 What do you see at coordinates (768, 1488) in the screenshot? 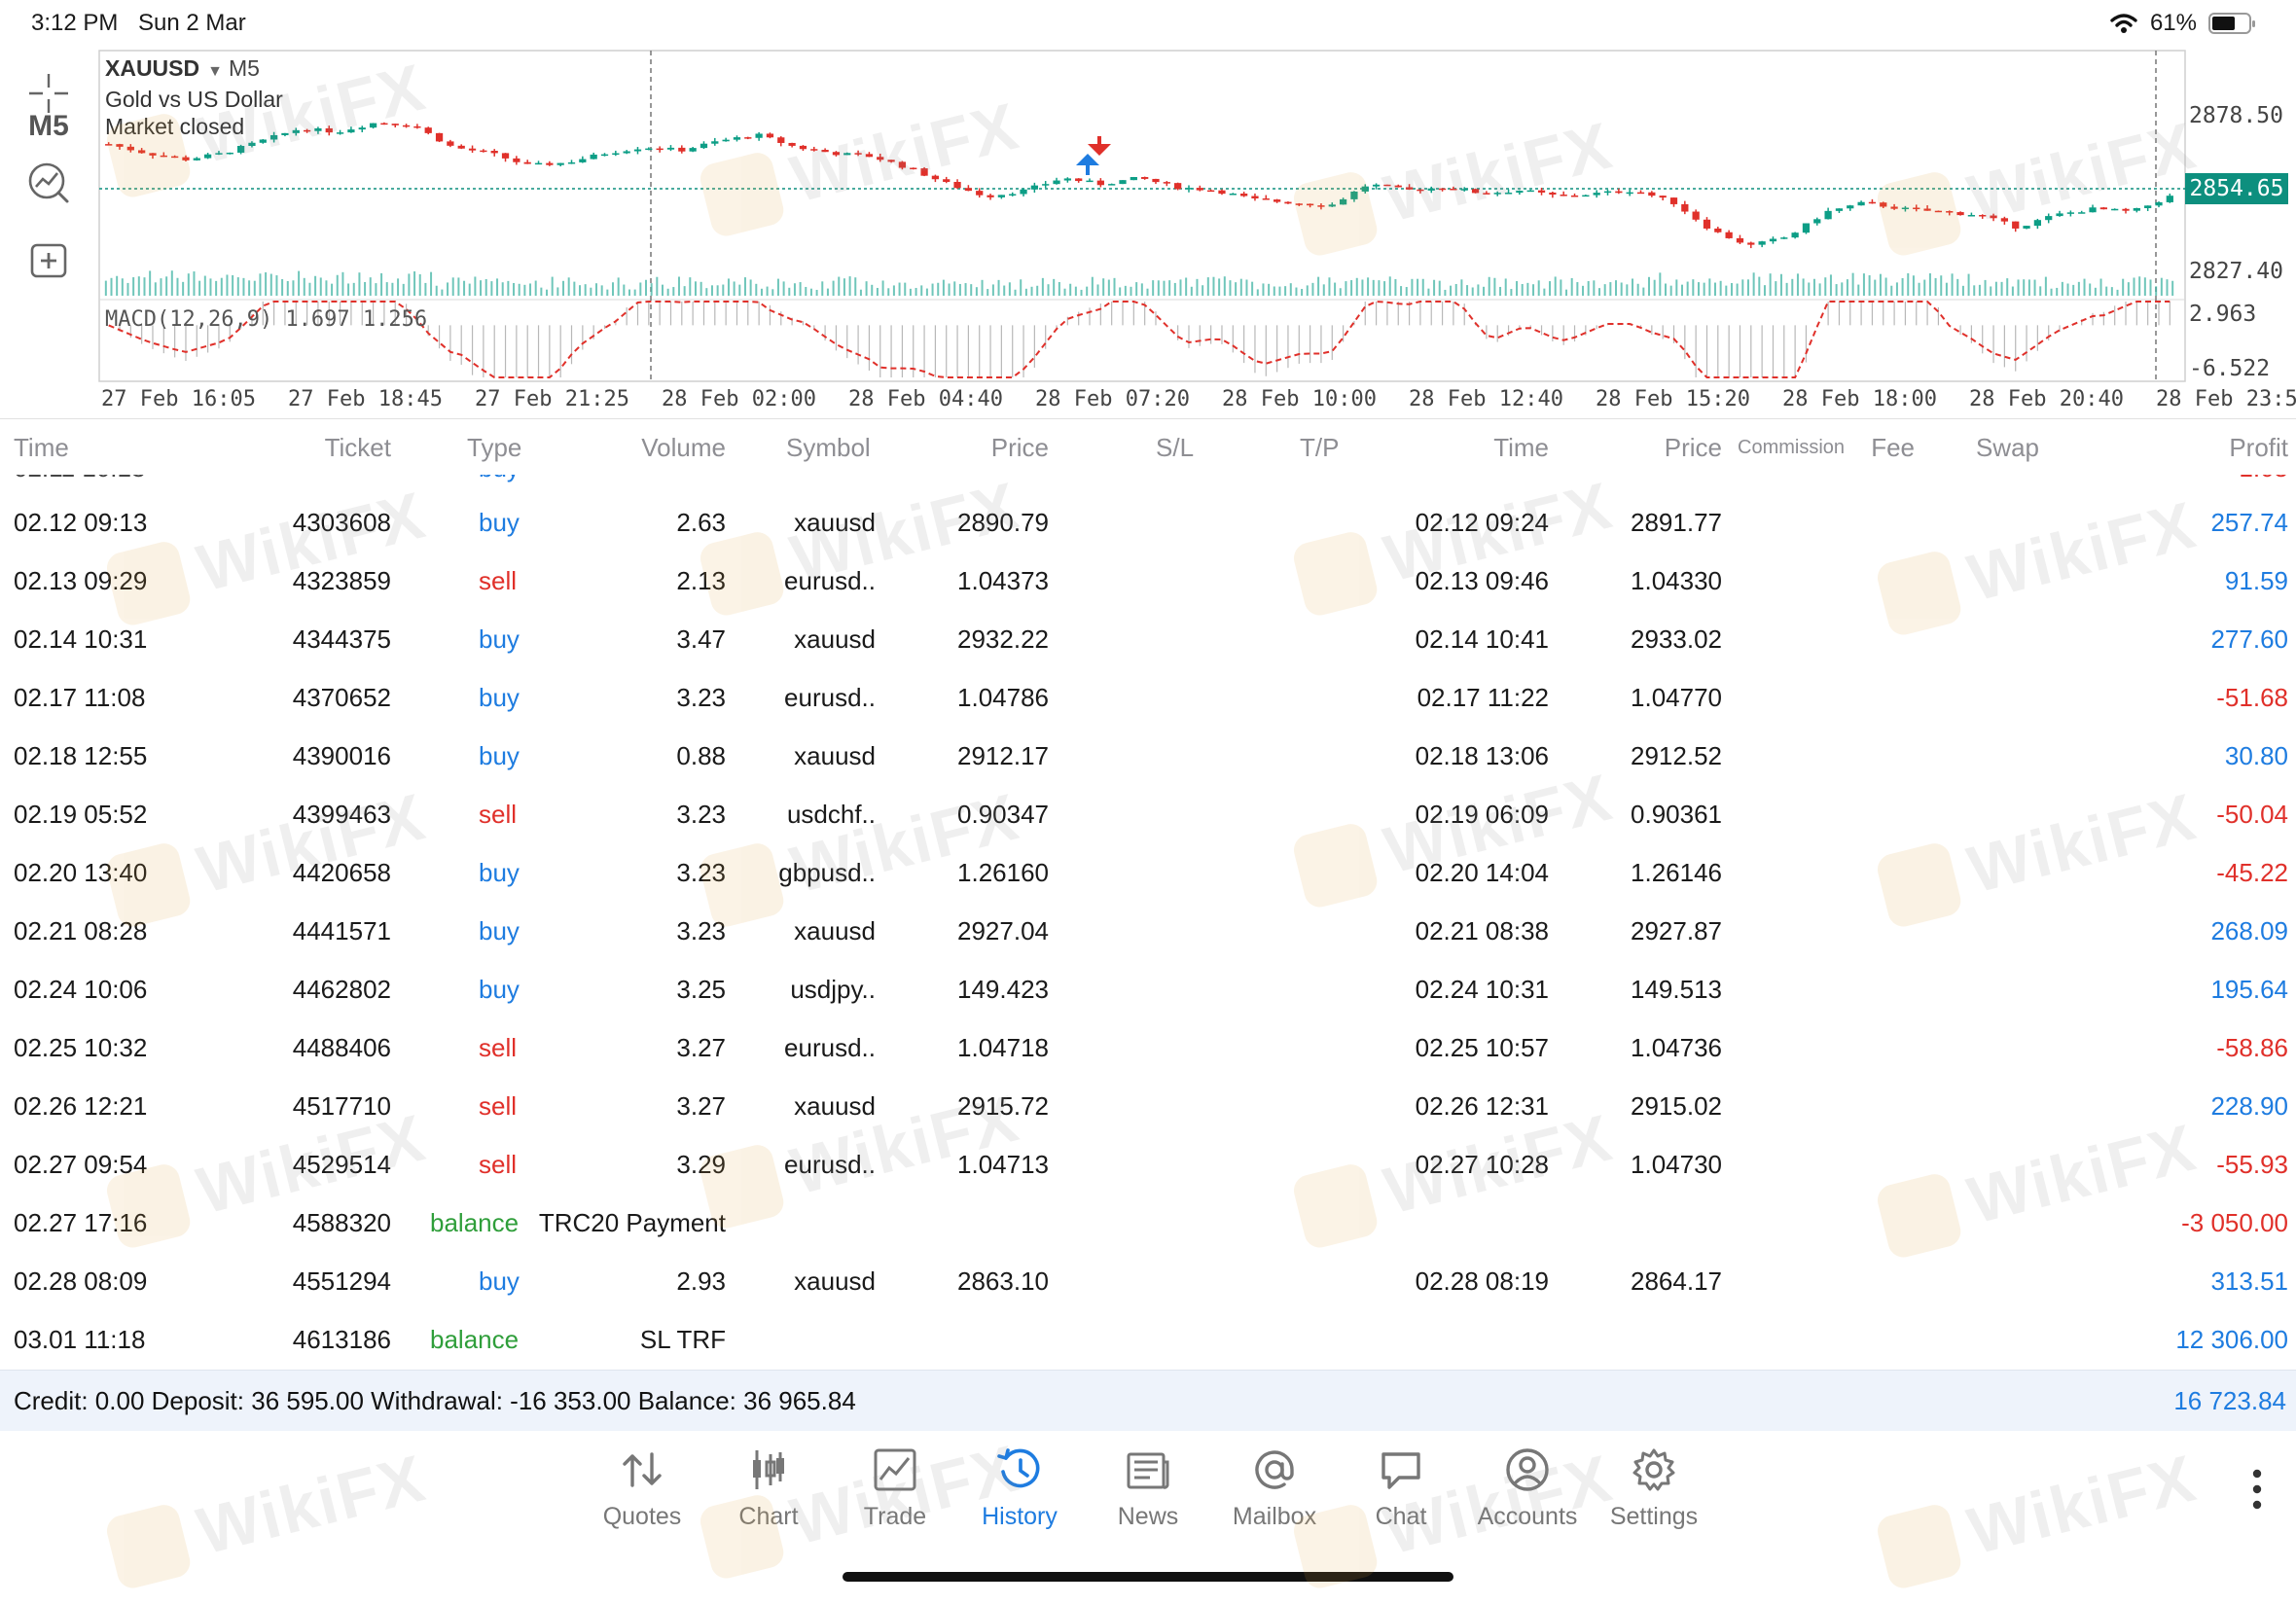
I see `tab-chart: Chart` at bounding box center [768, 1488].